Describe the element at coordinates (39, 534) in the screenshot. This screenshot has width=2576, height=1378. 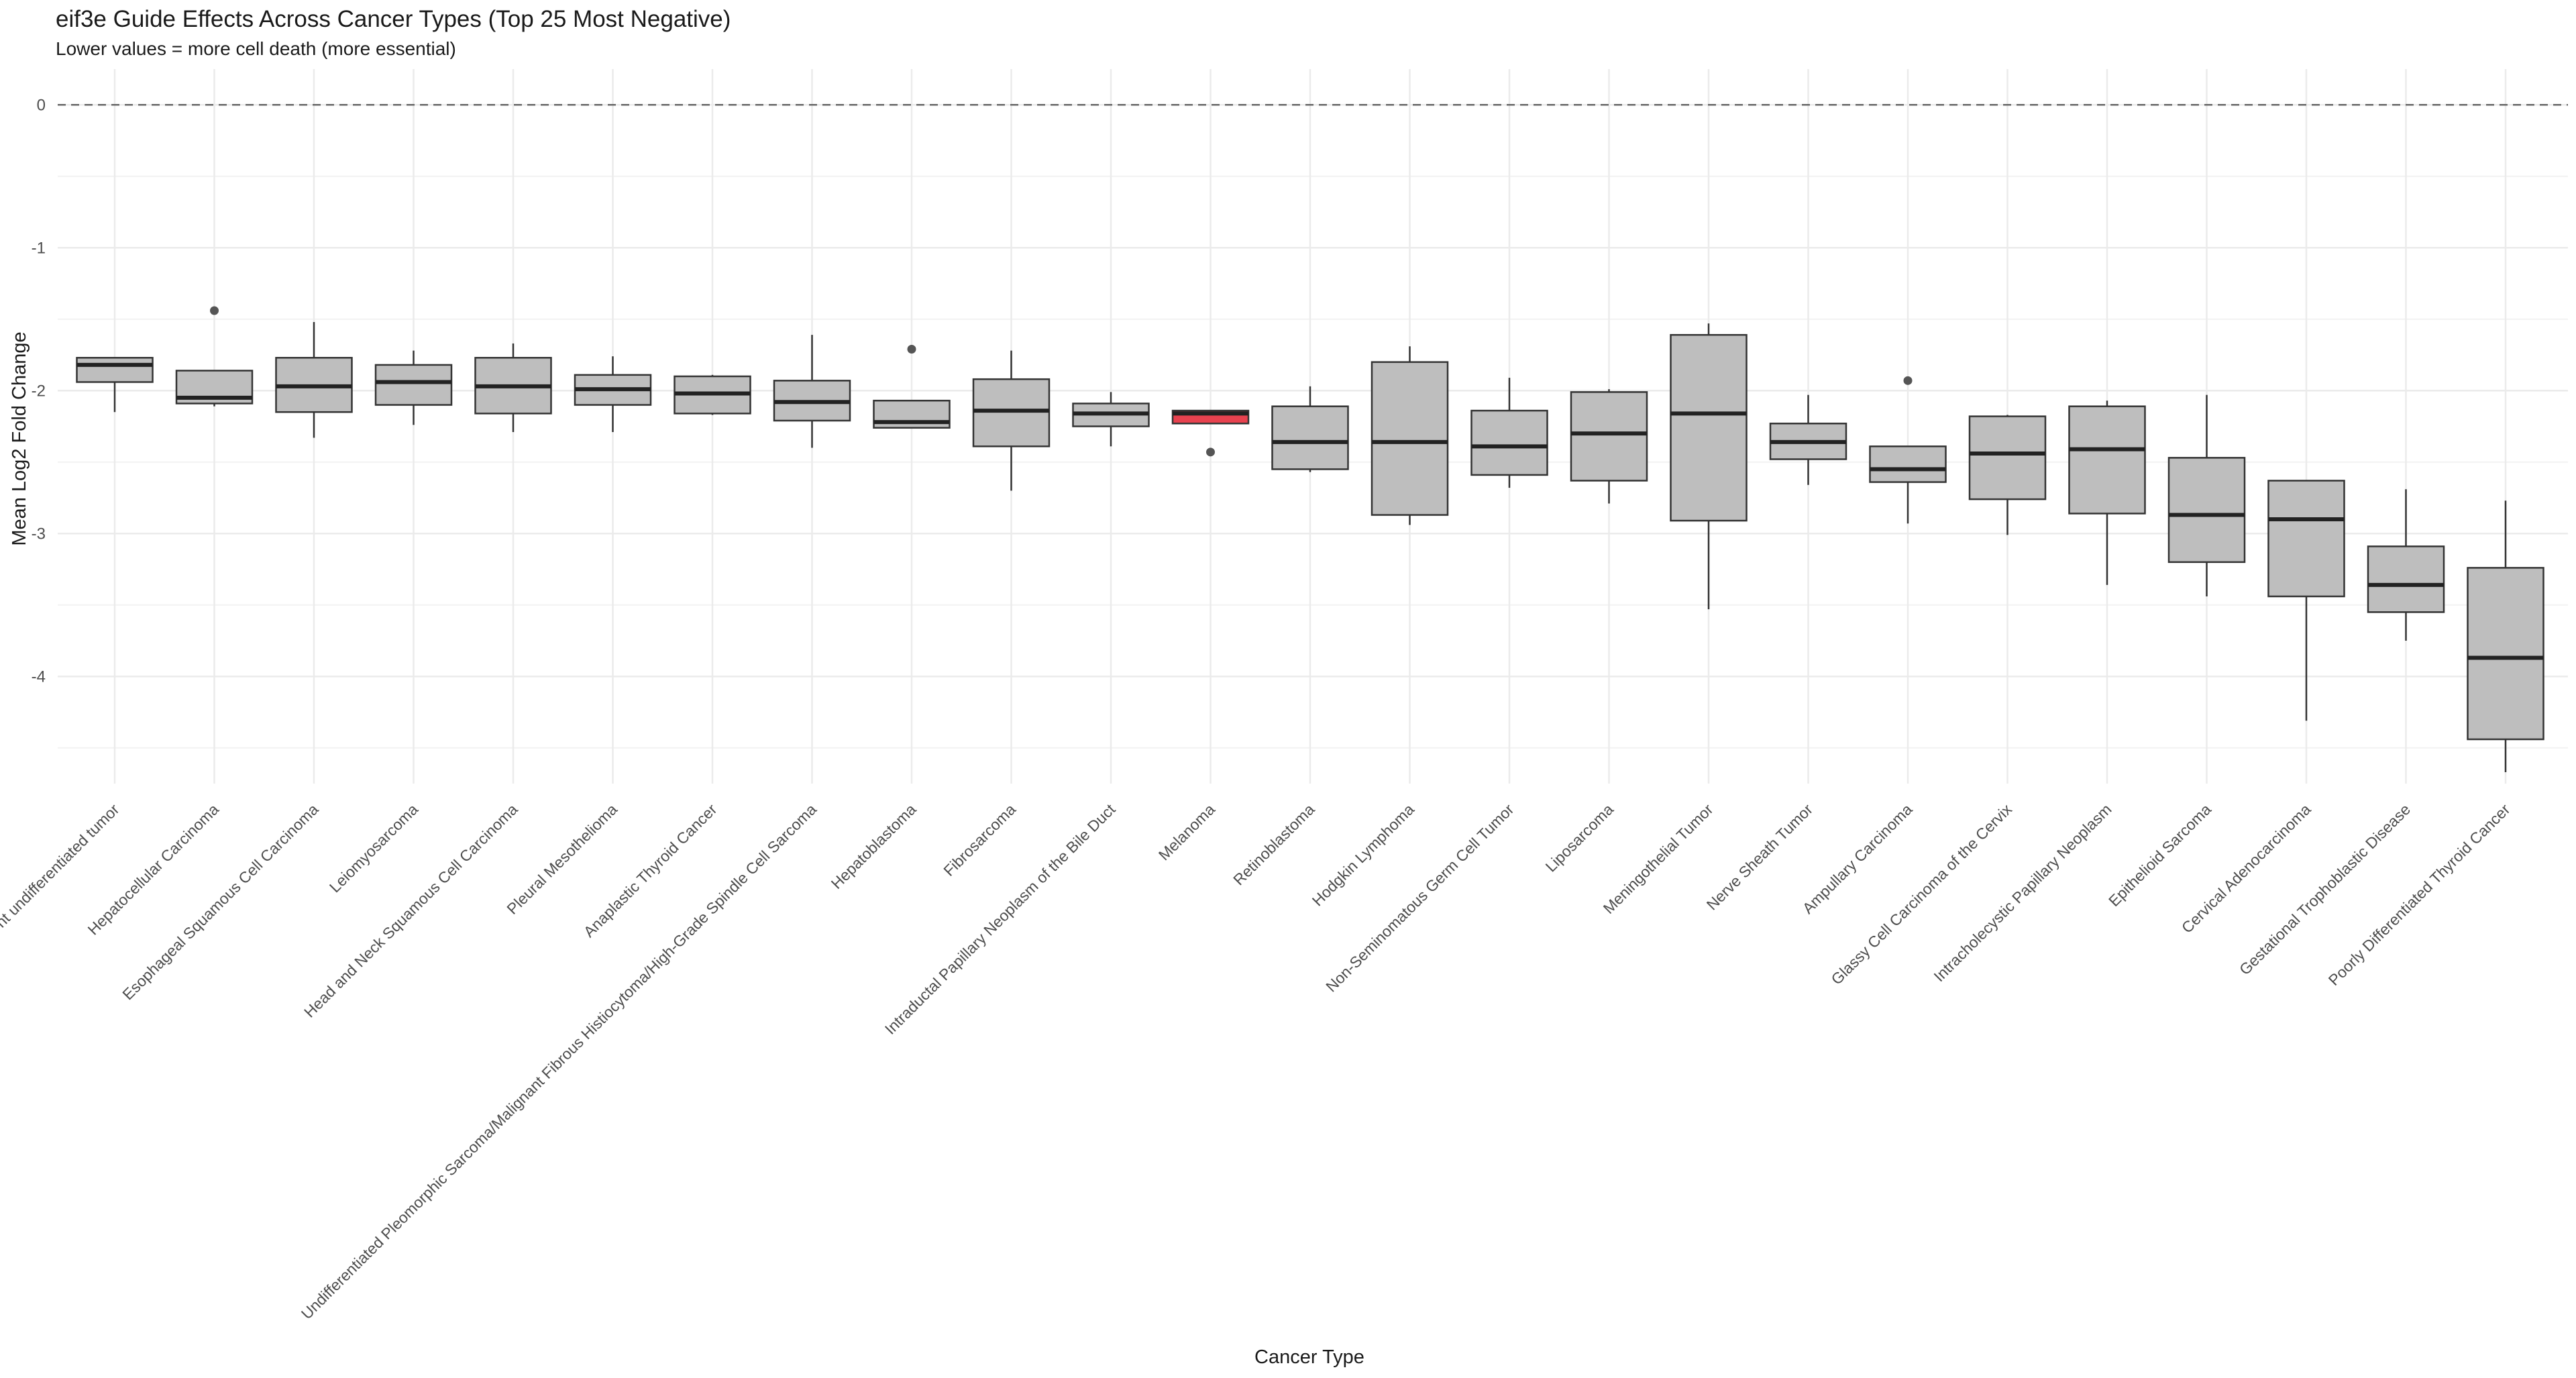
I see `y-tick-label: -3` at that location.